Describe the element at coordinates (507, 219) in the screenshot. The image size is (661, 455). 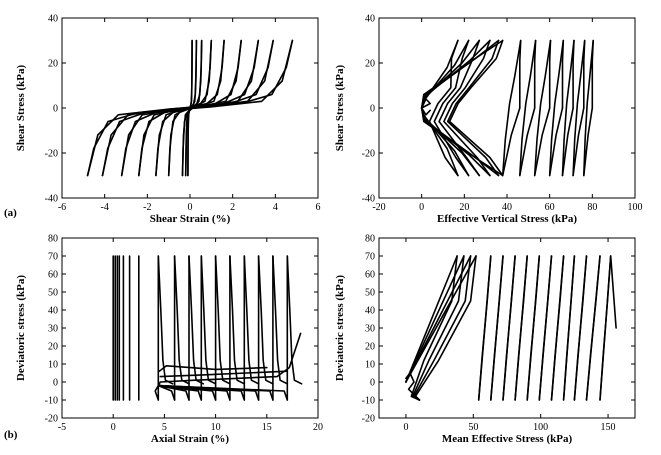
I see `x-axis-label: Effective Vertical Stress (kPa)` at that location.